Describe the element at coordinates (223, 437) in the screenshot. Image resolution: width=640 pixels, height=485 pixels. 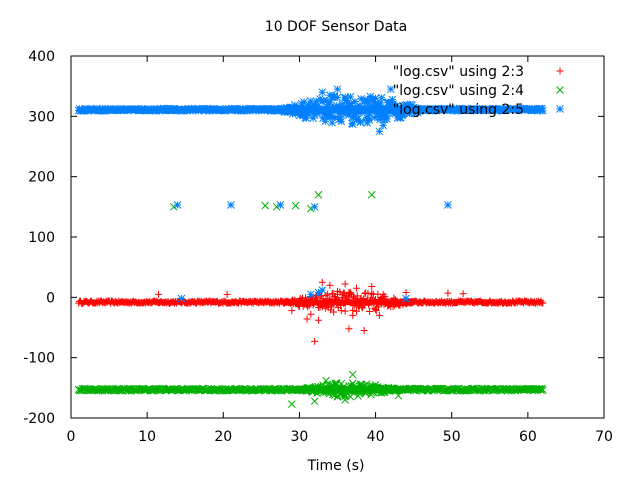
I see `x-tick-label: 20` at that location.